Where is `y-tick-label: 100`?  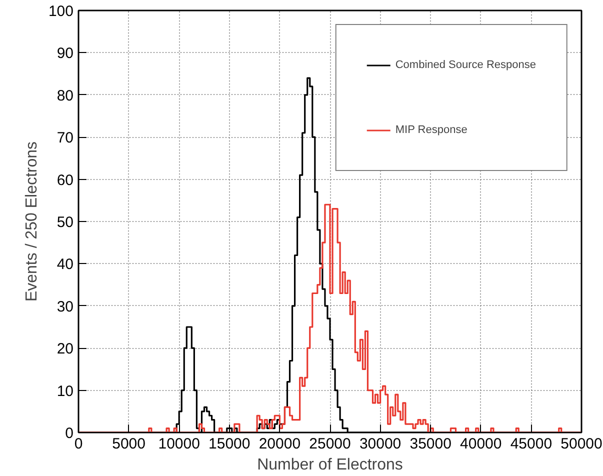
y-tick-label: 100 is located at coordinates (61, 11).